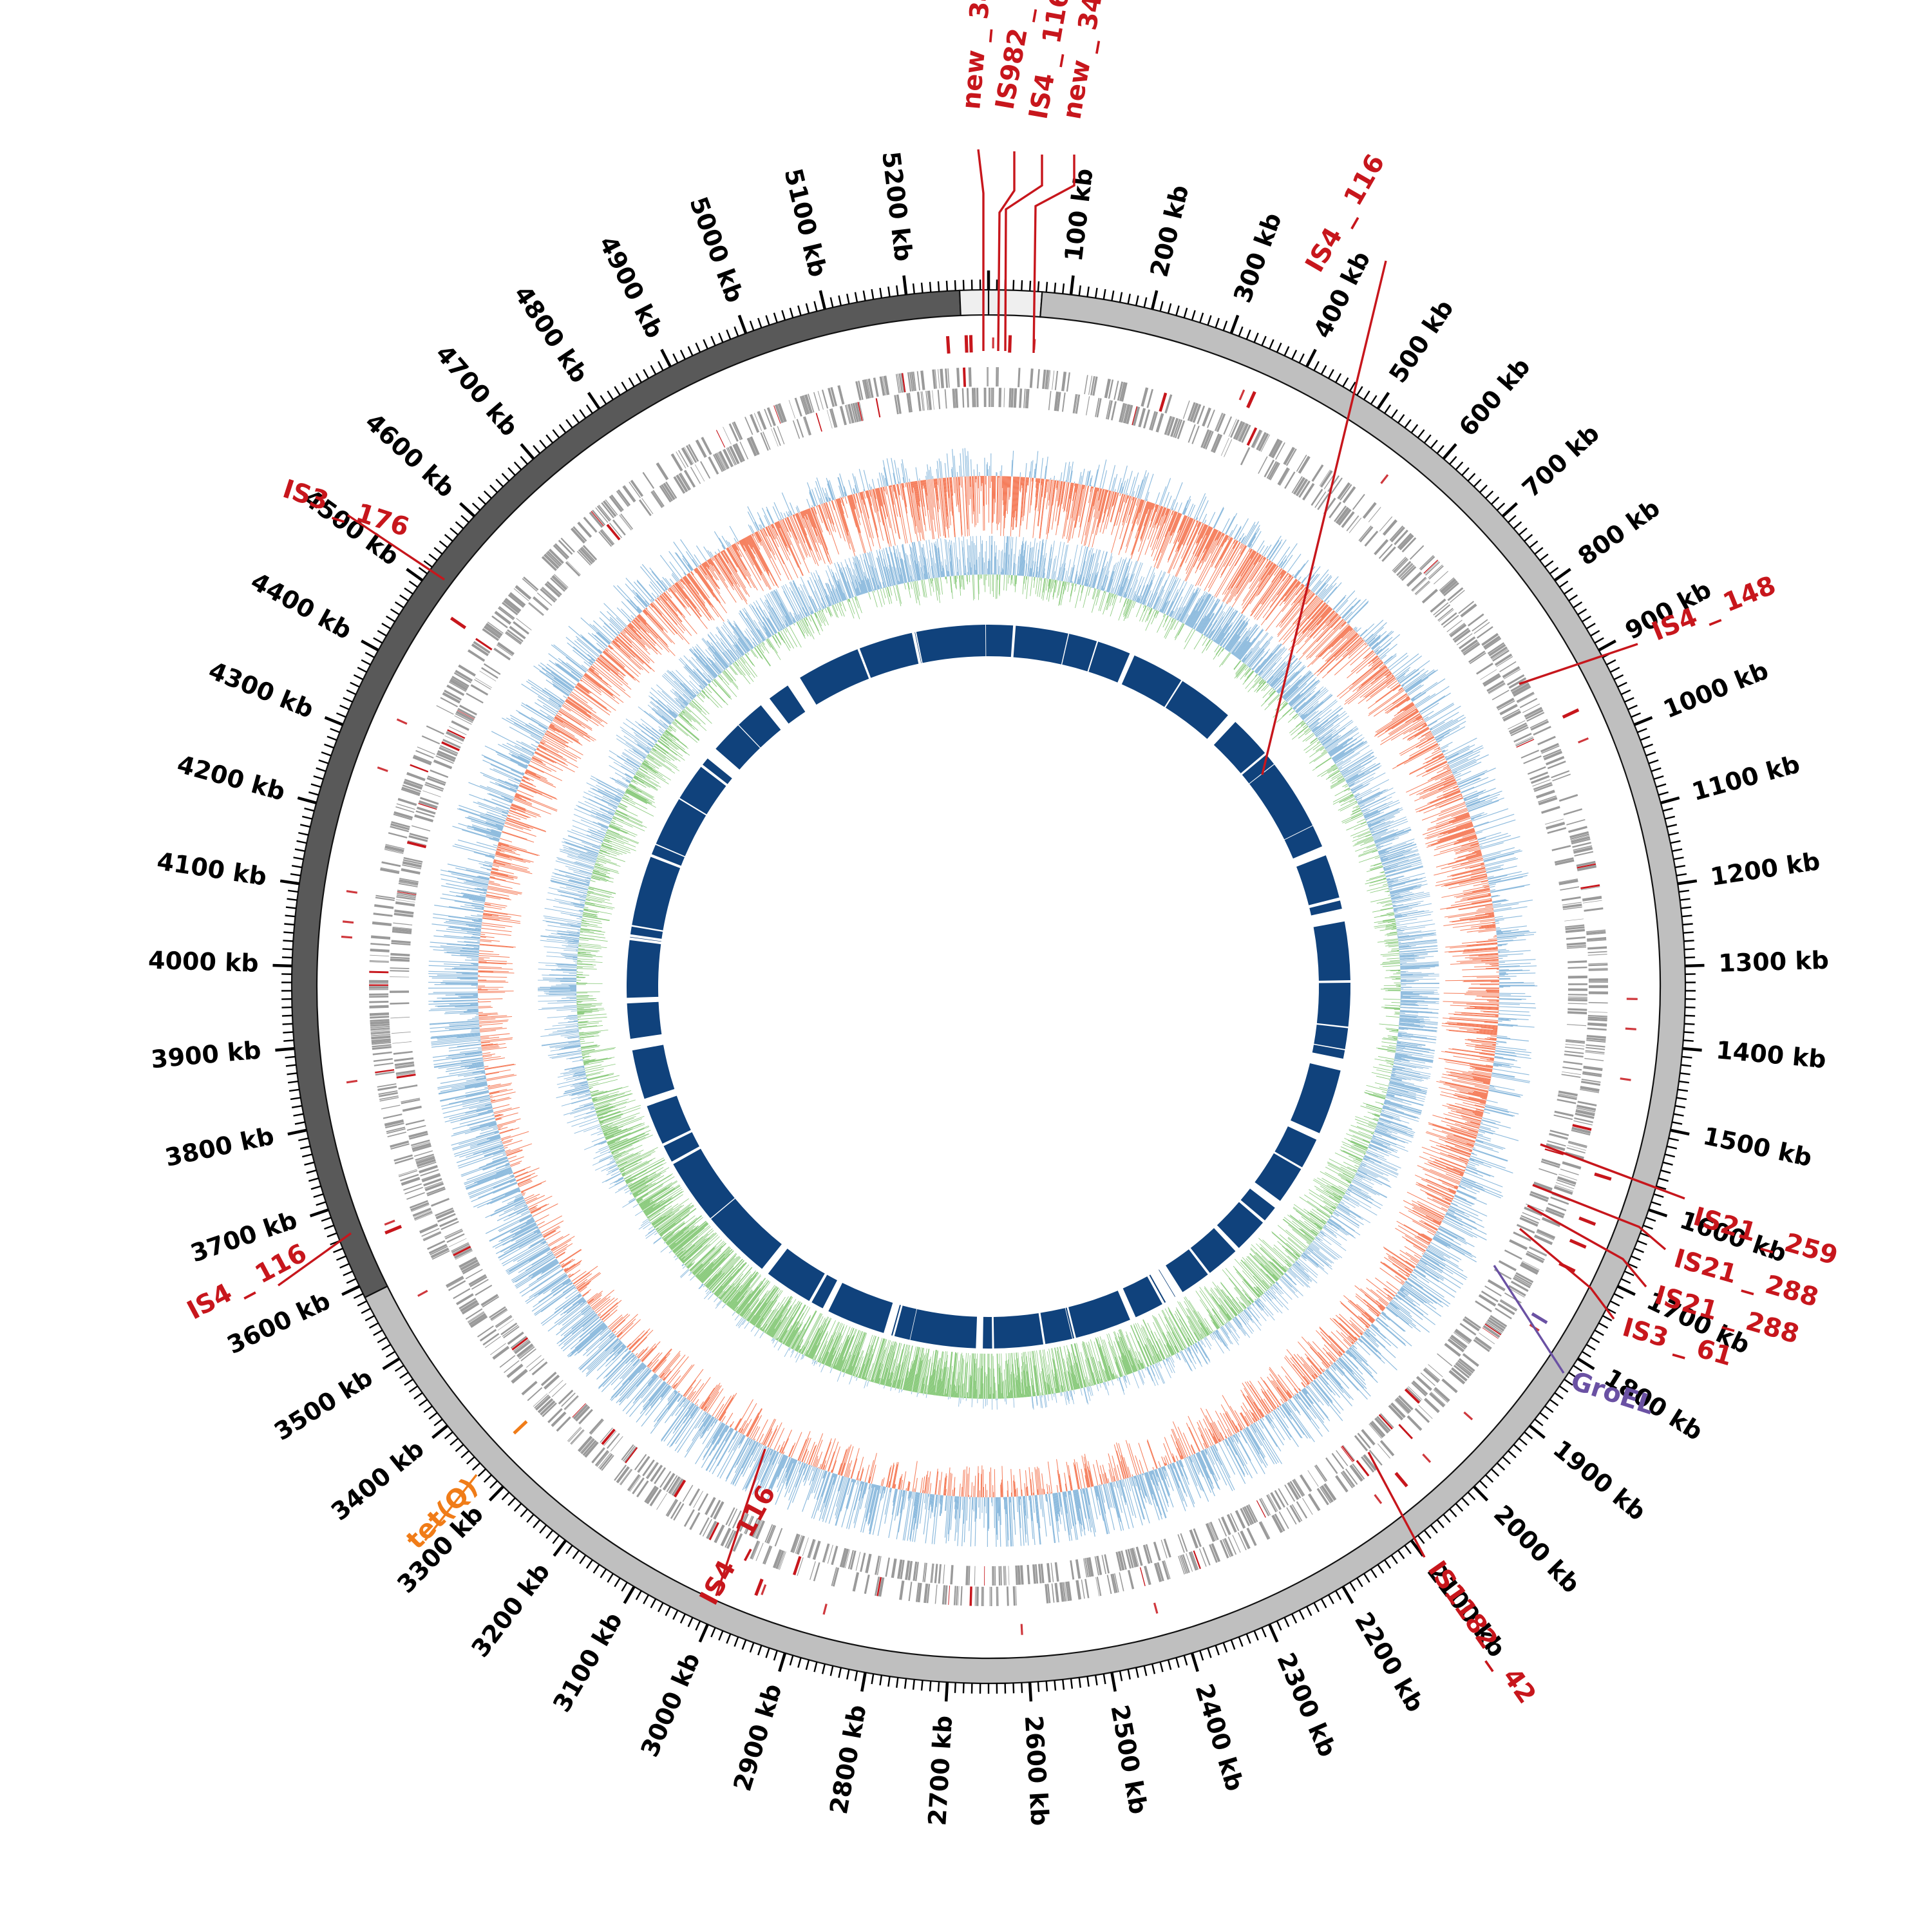 The width and height of the screenshot is (1932, 1932). I want to click on backbone-segment, so click(974, 303).